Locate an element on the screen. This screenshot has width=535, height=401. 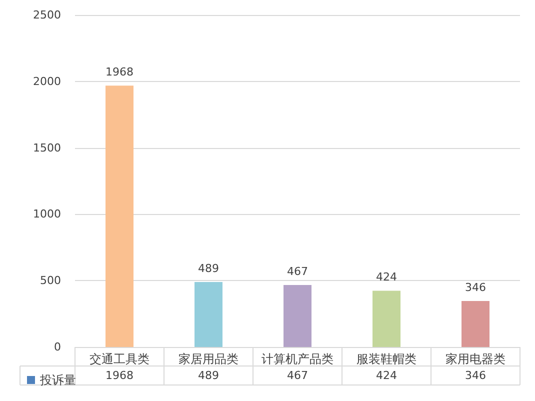
y-tick-label: 2500 is located at coordinates (47, 15).